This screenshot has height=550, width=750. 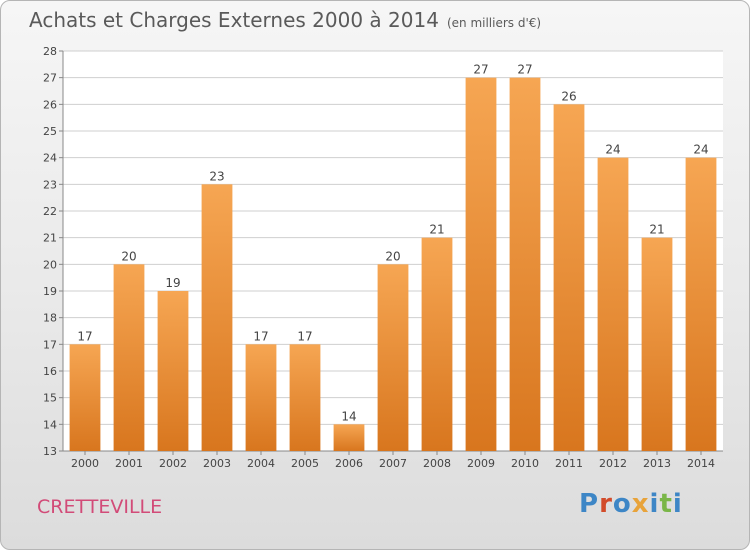 I want to click on x-tick-label: 2013, so click(x=657, y=463).